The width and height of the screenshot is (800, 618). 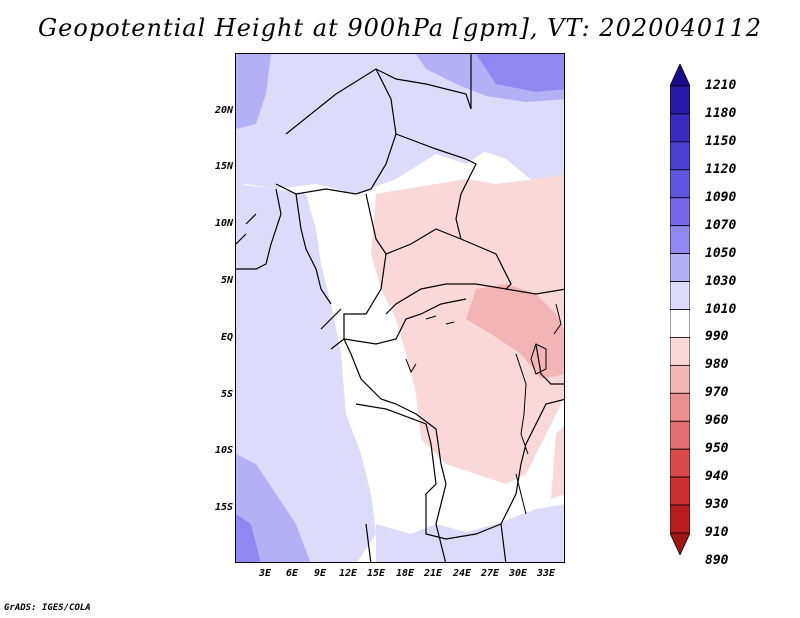 What do you see at coordinates (223, 223) in the screenshot?
I see `lat-label-10n: 10N` at bounding box center [223, 223].